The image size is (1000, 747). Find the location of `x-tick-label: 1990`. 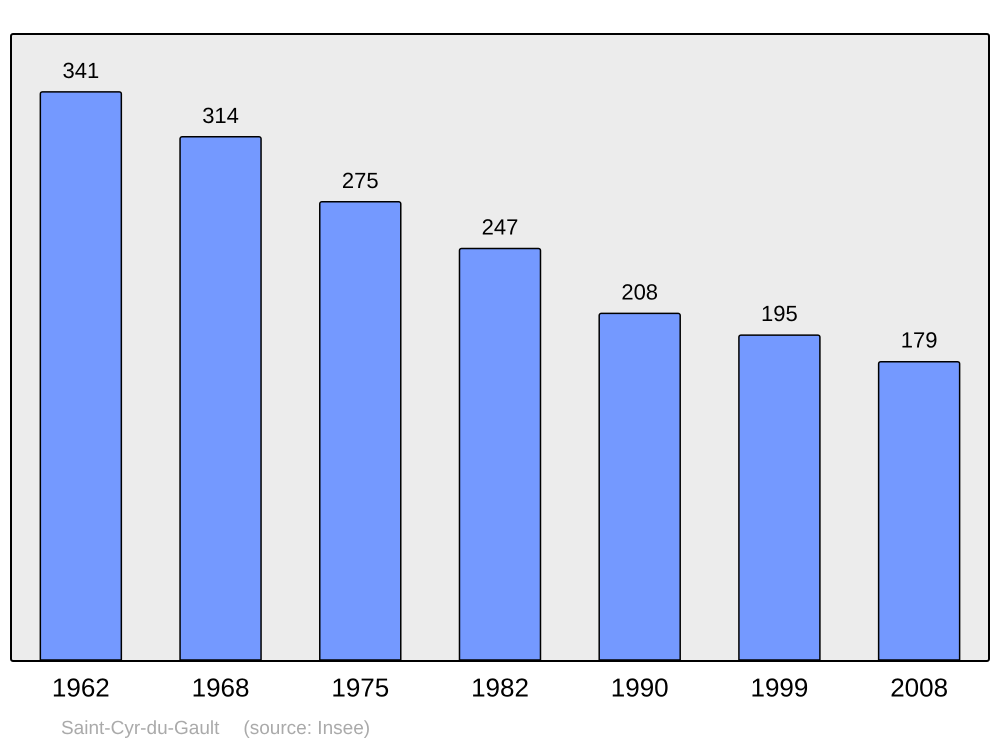

x-tick-label: 1990 is located at coordinates (639, 687).